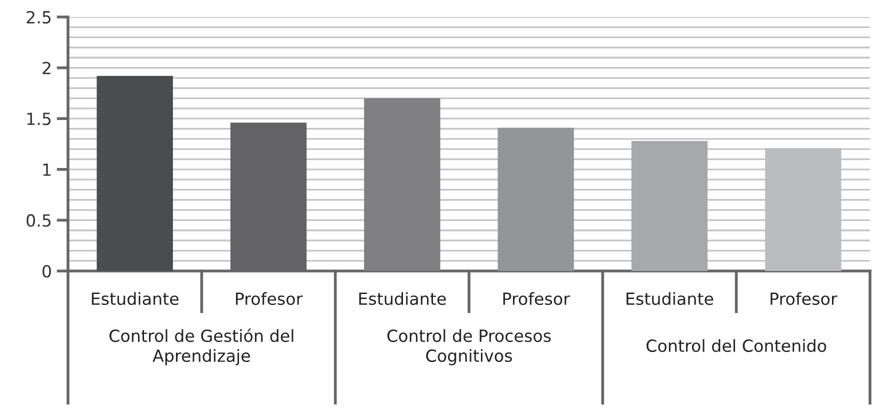 The height and width of the screenshot is (412, 880). I want to click on text: Control de Gestión del Aprendizaje, so click(202, 347).